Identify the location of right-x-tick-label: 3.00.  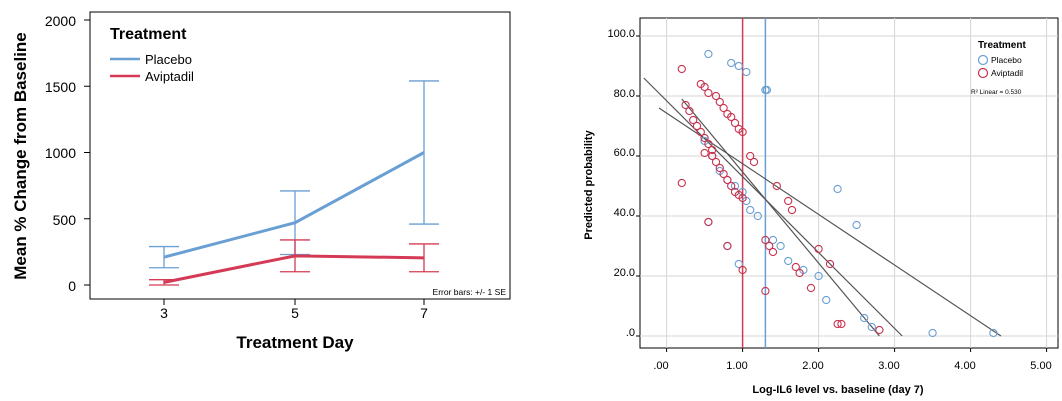
(888, 366).